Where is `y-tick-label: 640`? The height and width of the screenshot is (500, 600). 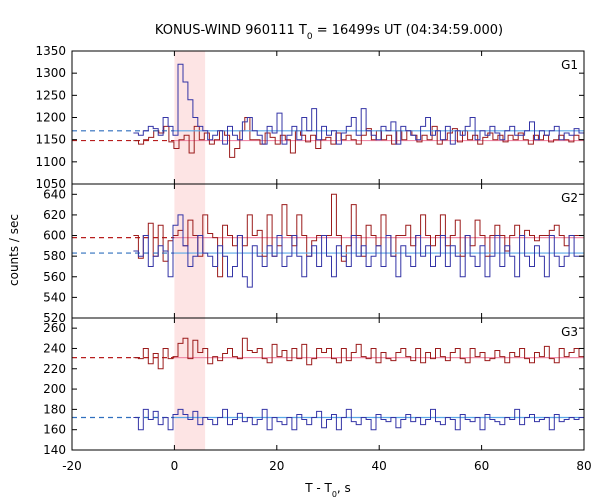
y-tick-label: 640 is located at coordinates (54, 194).